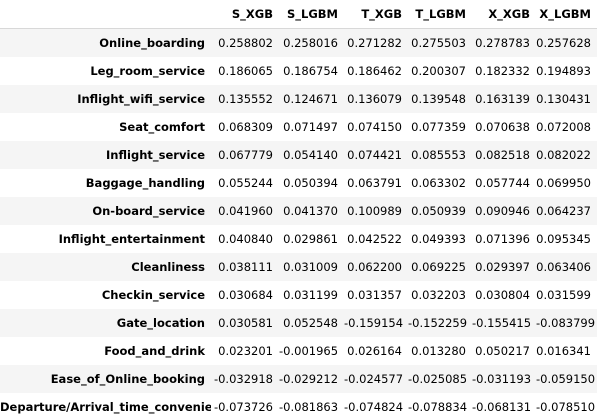  I want to click on row-label: Baggage_handling, so click(145, 182).